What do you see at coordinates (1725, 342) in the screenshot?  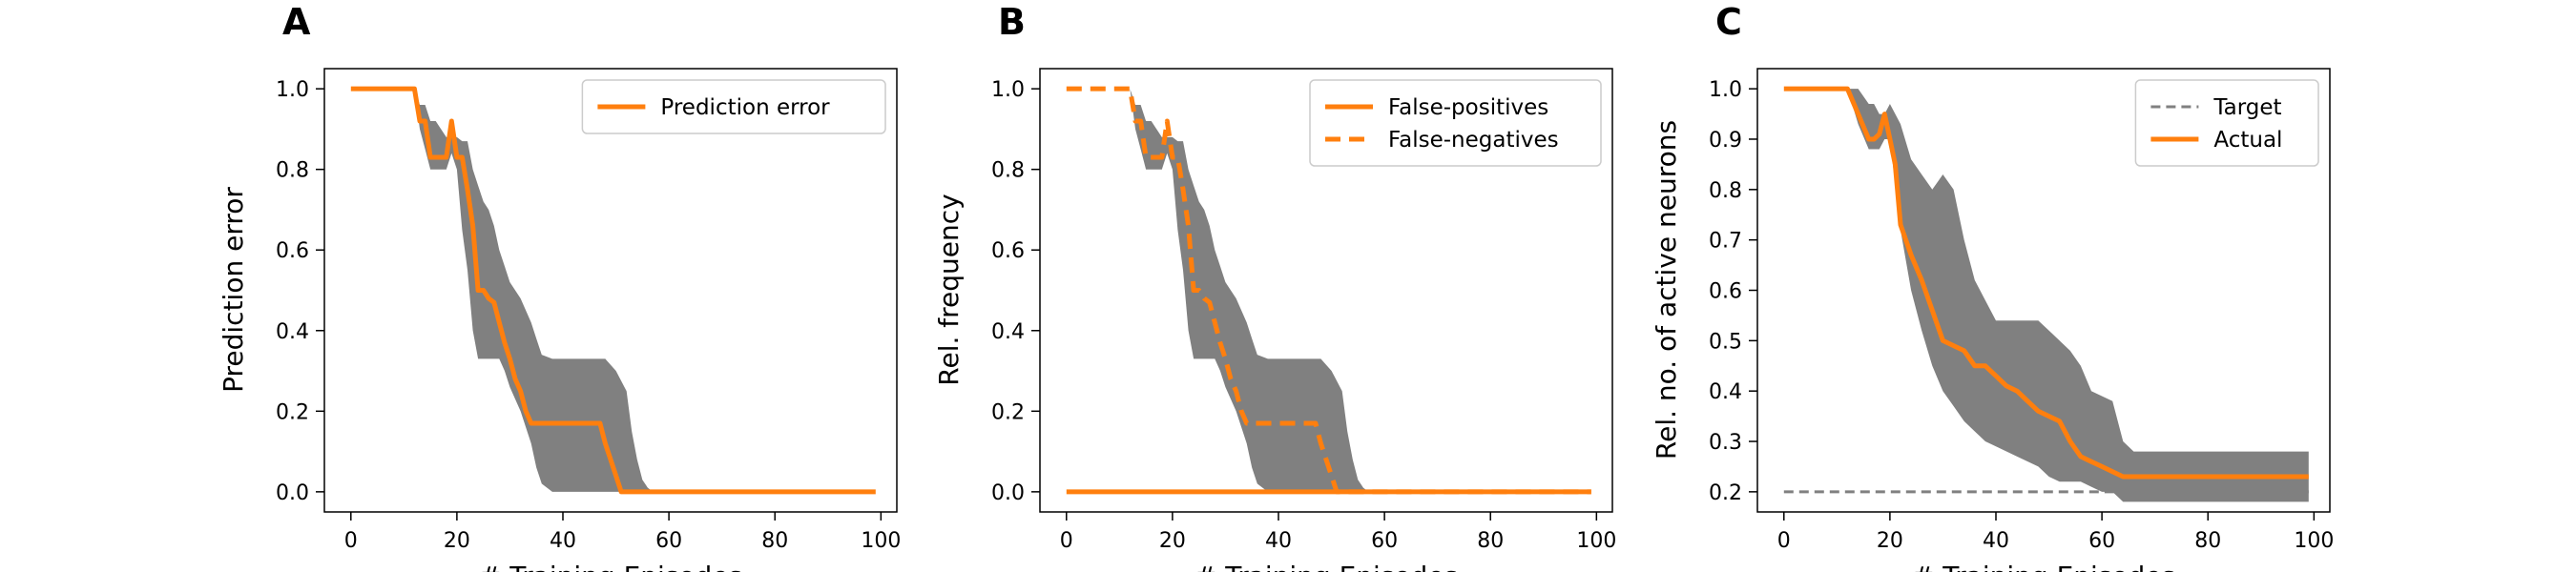 I see `y-tick-label: 0.5` at bounding box center [1725, 342].